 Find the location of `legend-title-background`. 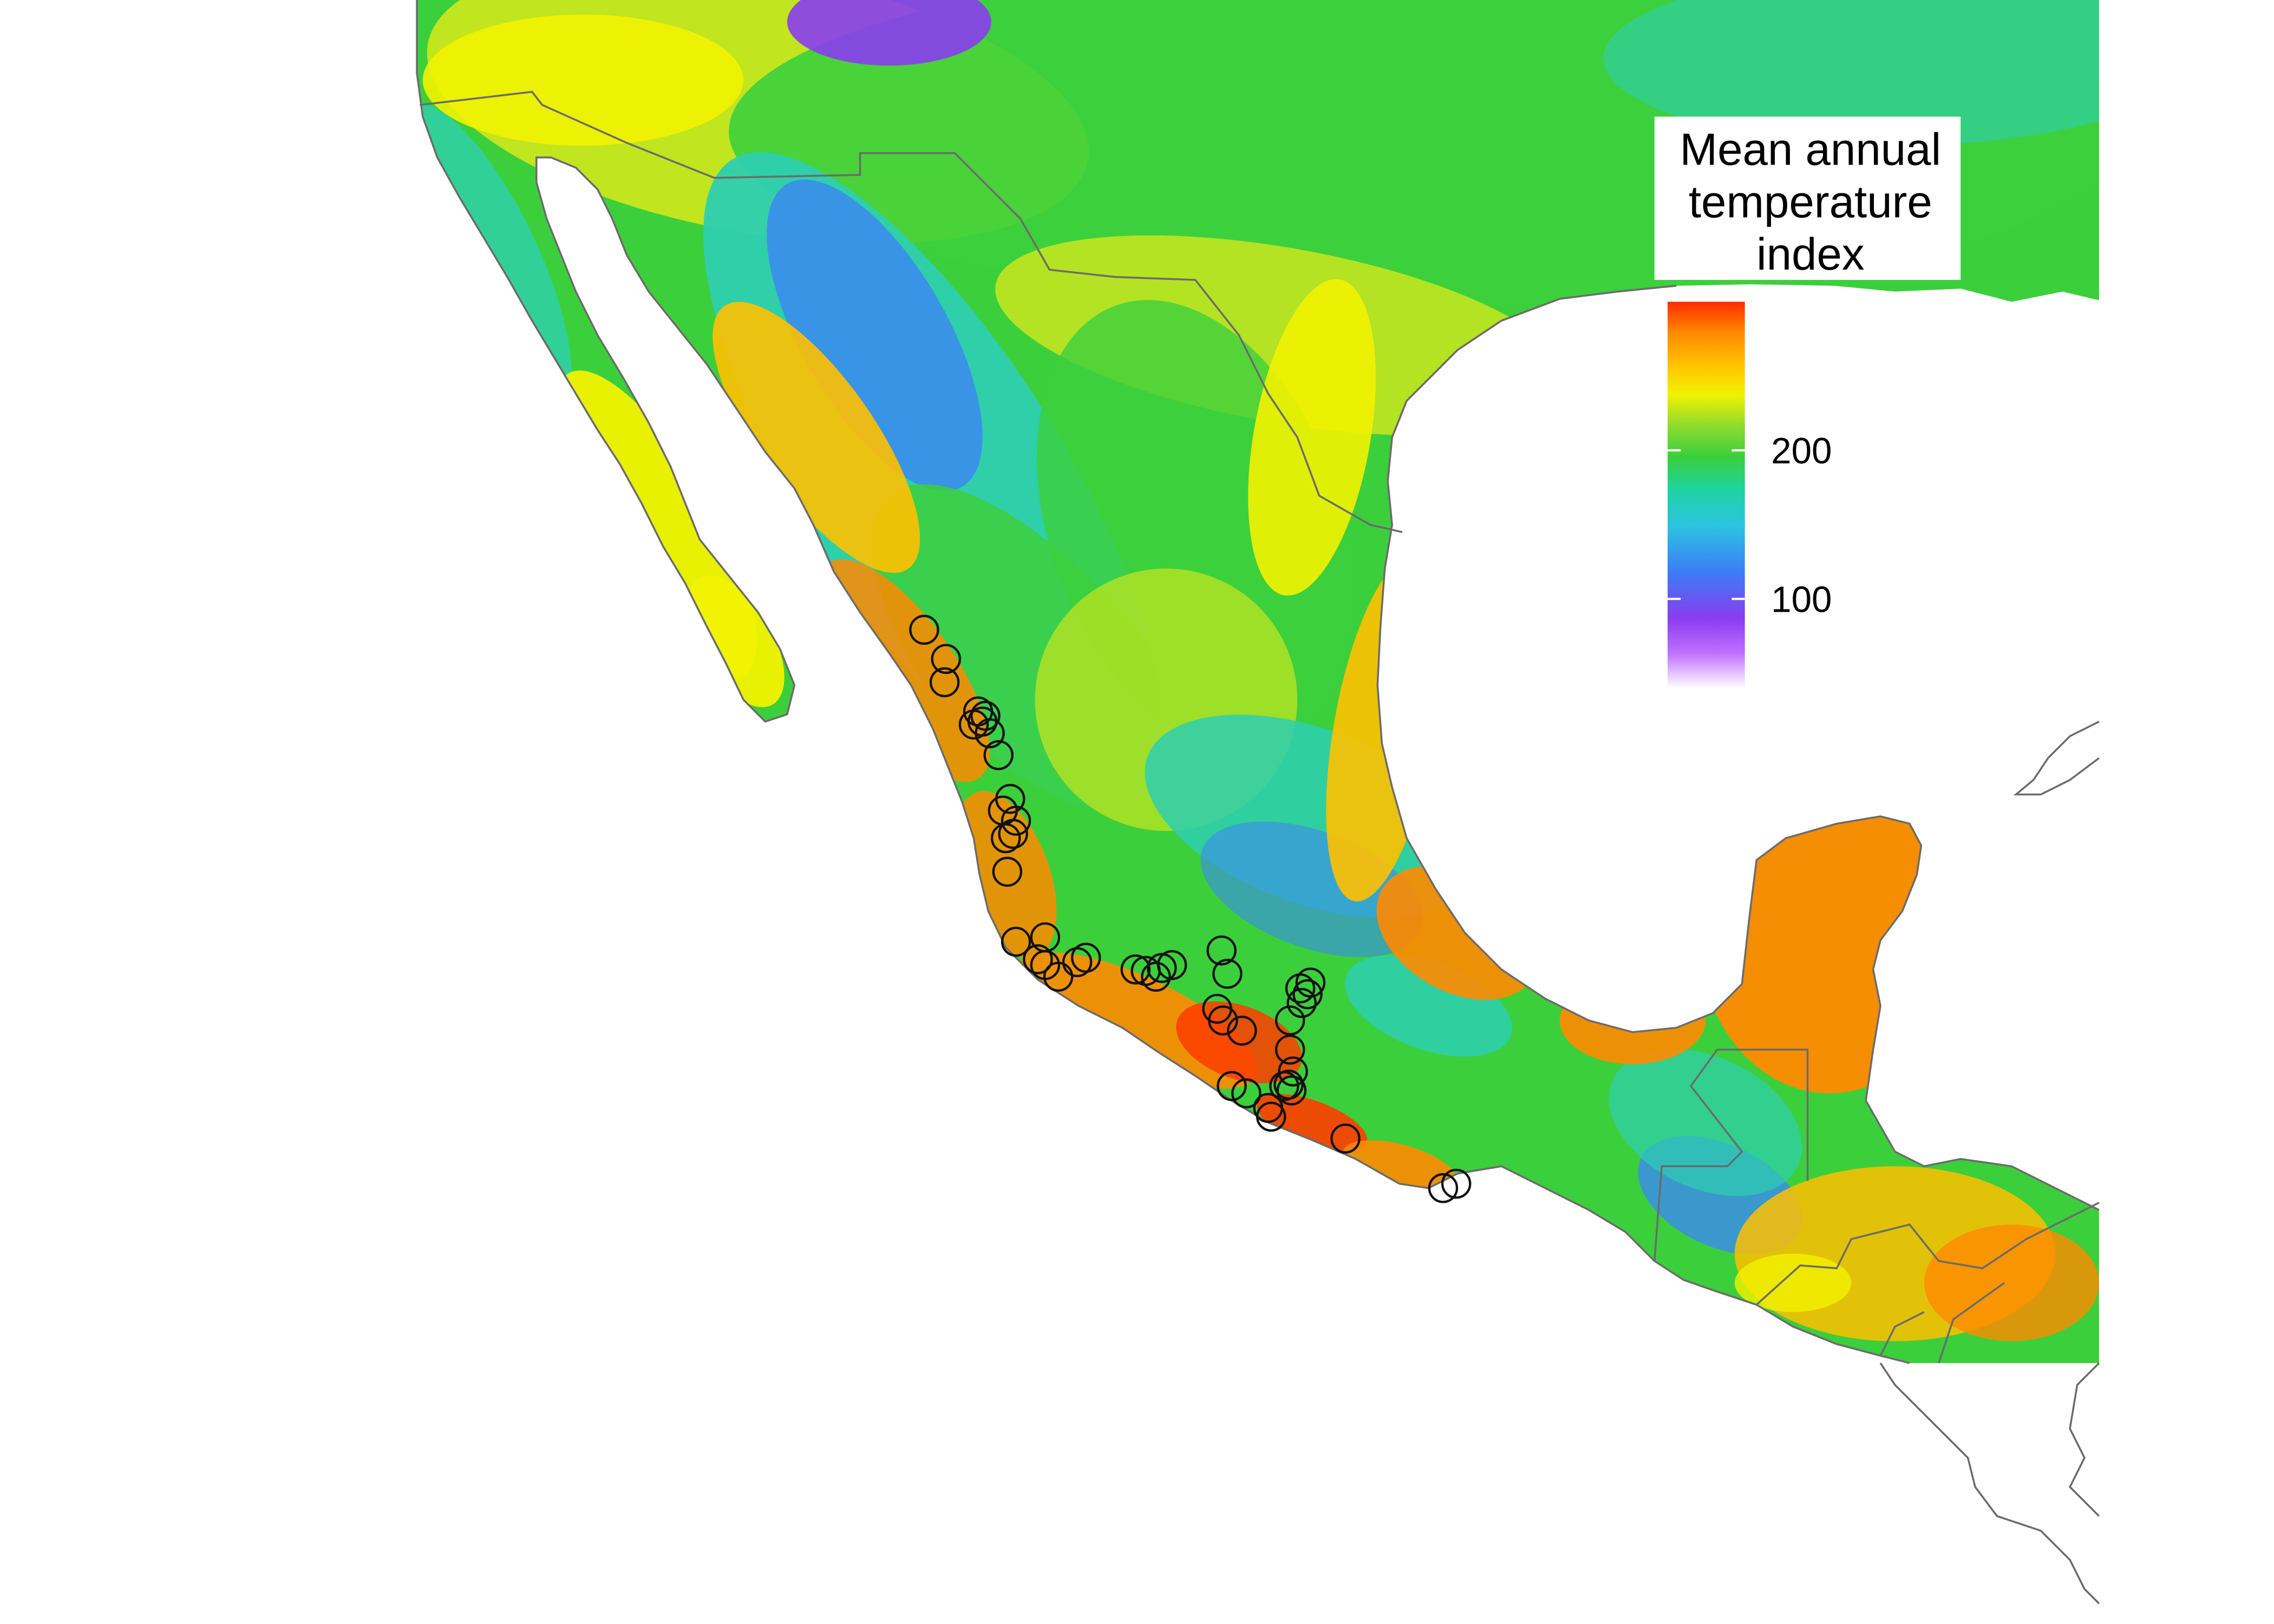

legend-title-background is located at coordinates (1808, 198).